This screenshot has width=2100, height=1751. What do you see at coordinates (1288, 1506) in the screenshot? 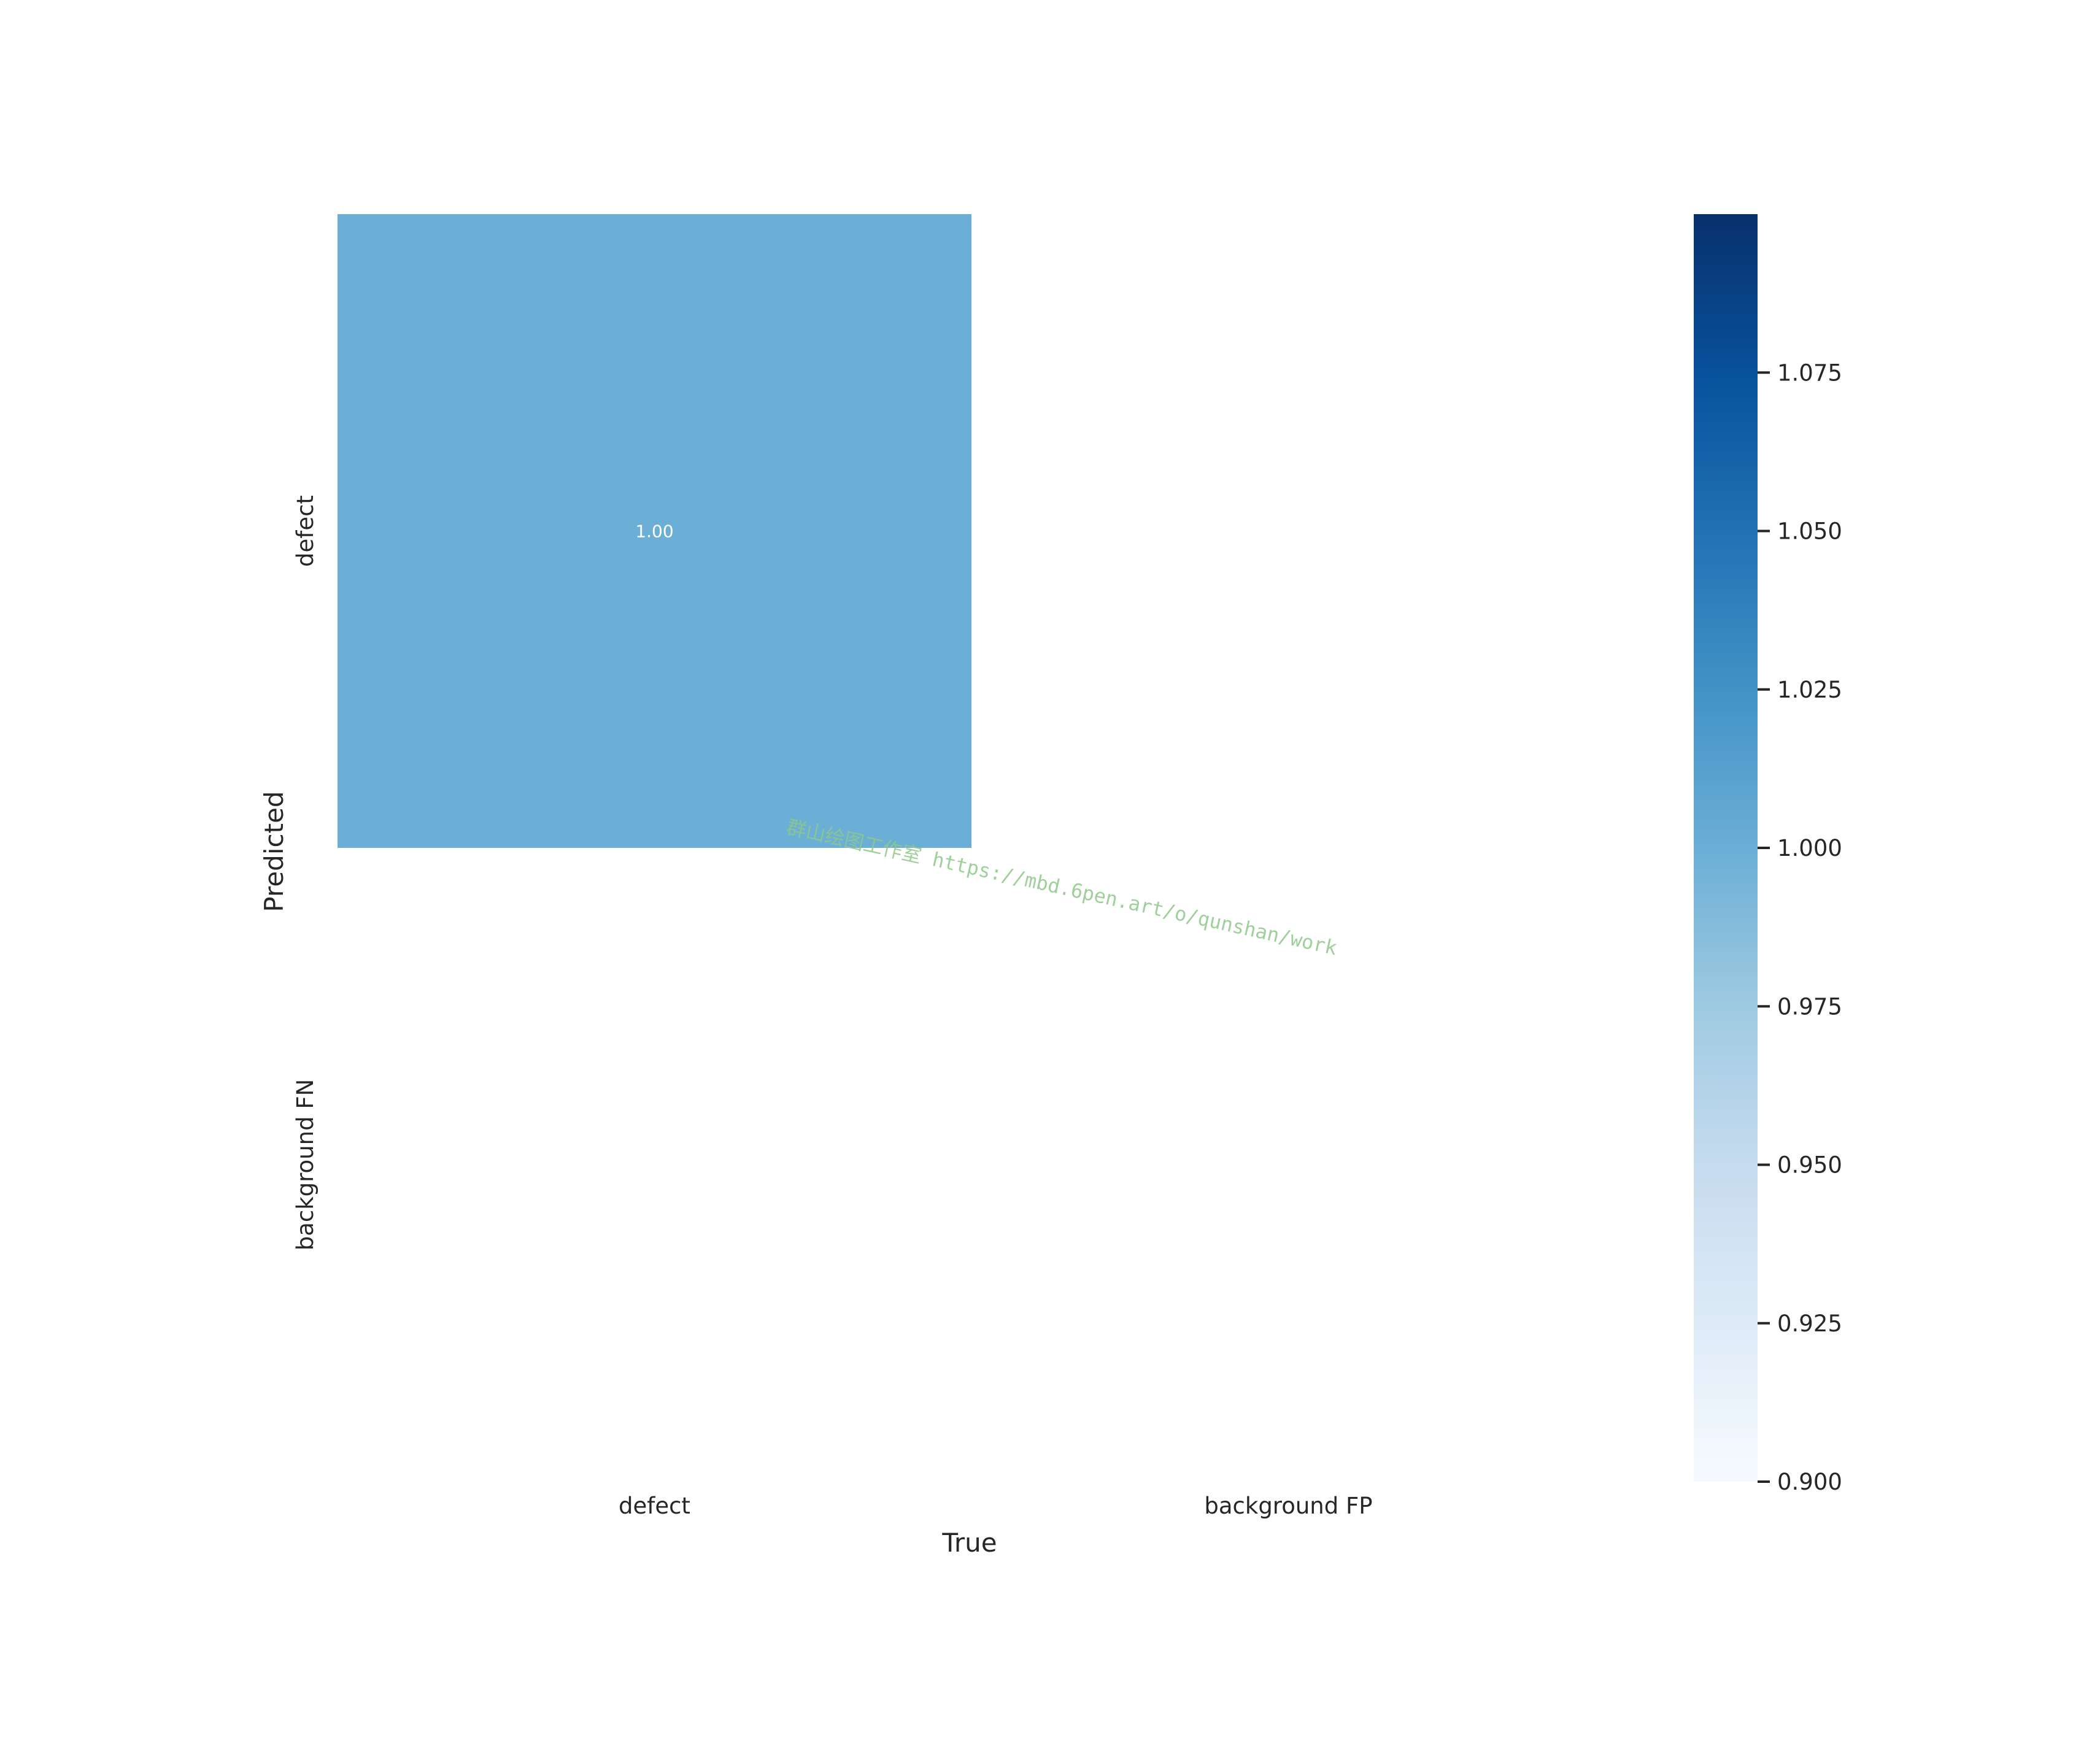
I see `x-tick-label: background FP` at bounding box center [1288, 1506].